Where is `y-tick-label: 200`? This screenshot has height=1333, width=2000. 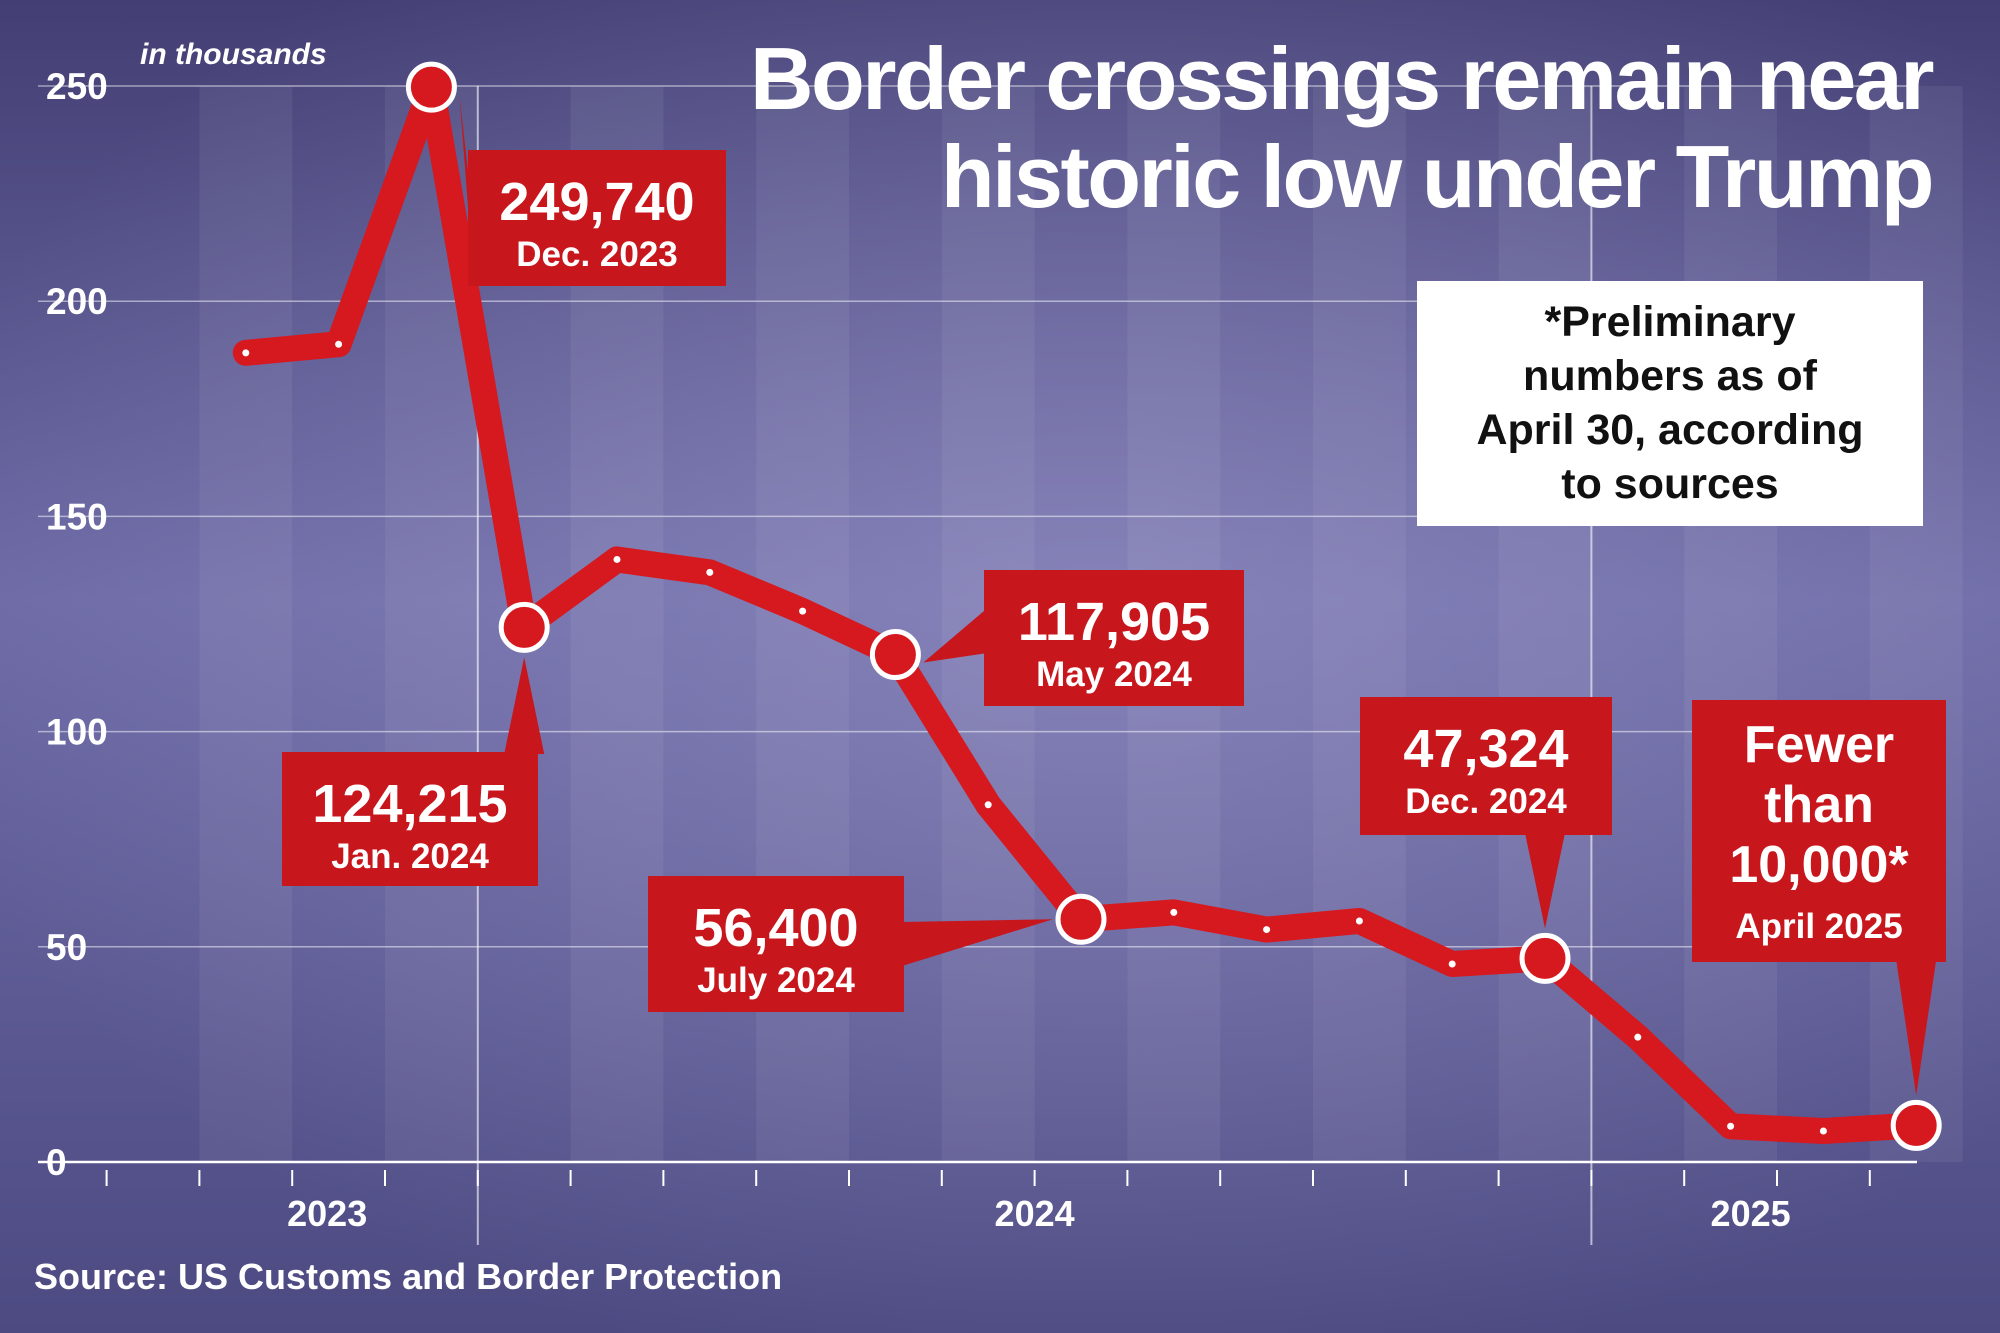
y-tick-label: 200 is located at coordinates (77, 301).